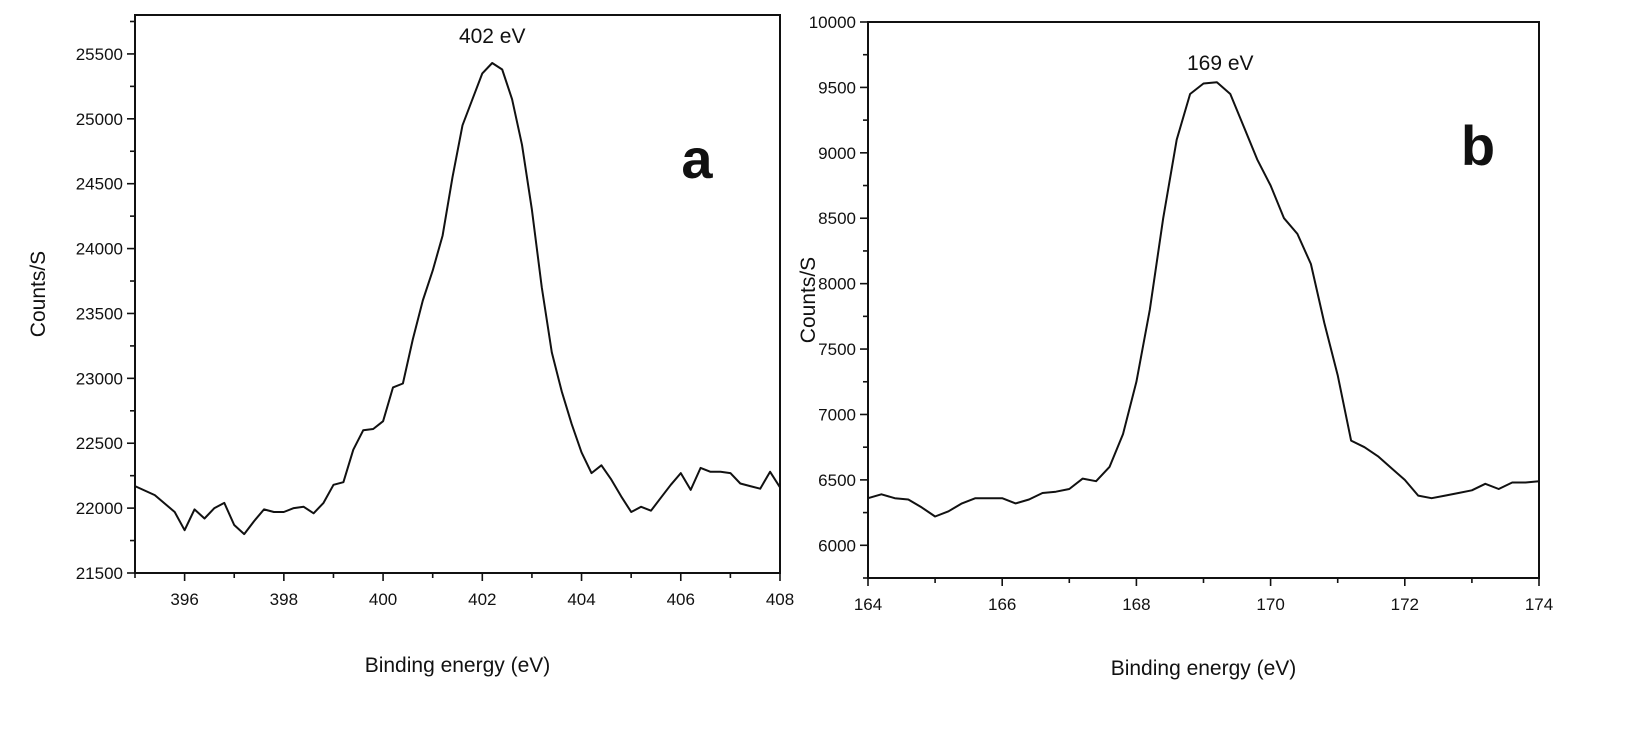  What do you see at coordinates (99, 184) in the screenshot?
I see `y-tick-label: 24500` at bounding box center [99, 184].